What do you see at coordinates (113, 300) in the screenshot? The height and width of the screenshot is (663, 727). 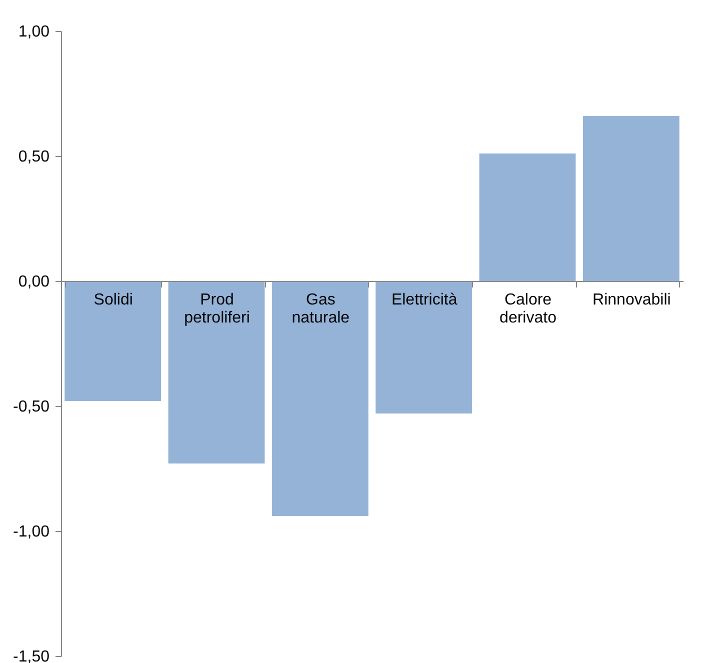 I see `x-tick-label: Solidi` at bounding box center [113, 300].